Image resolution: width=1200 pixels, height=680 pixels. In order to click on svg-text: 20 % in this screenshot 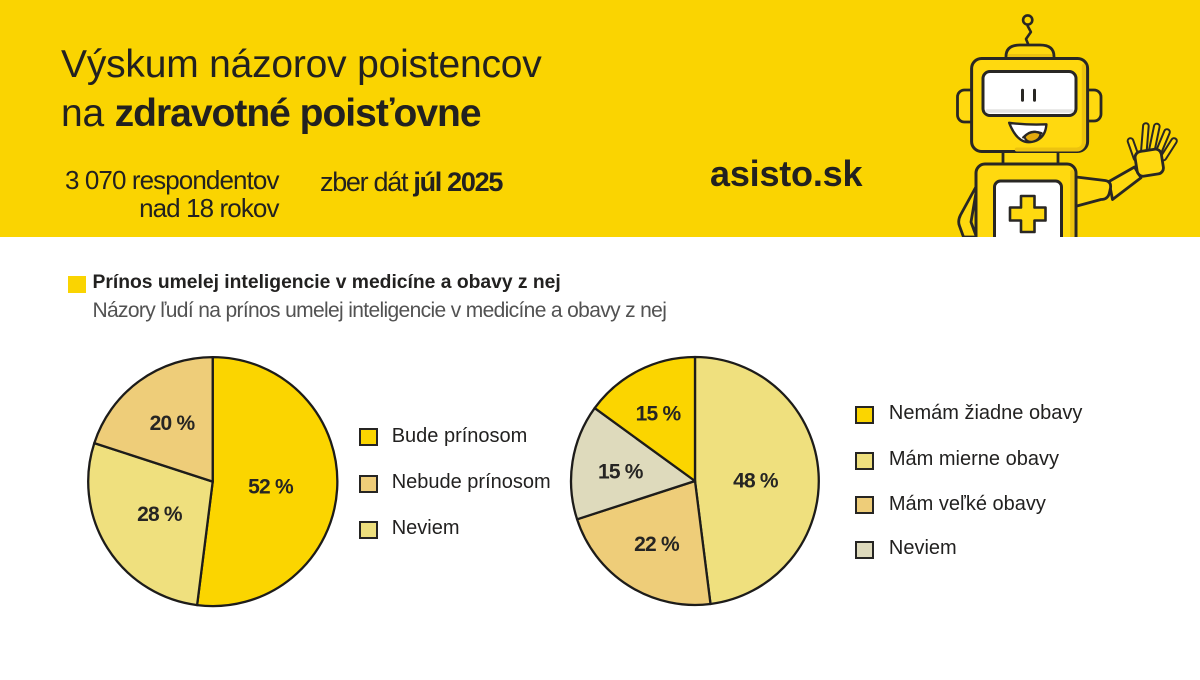, I will do `click(173, 423)`.